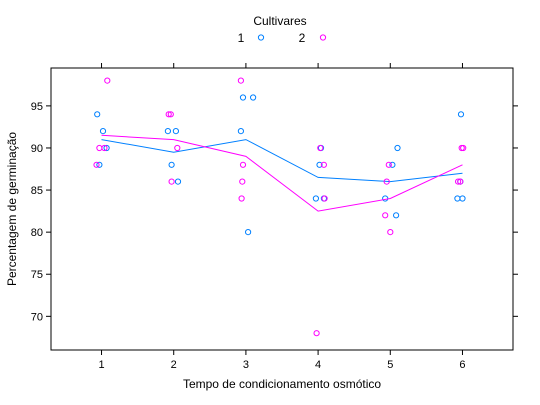 The width and height of the screenshot is (540, 405). I want to click on x-tick-label-4: 4, so click(318, 365).